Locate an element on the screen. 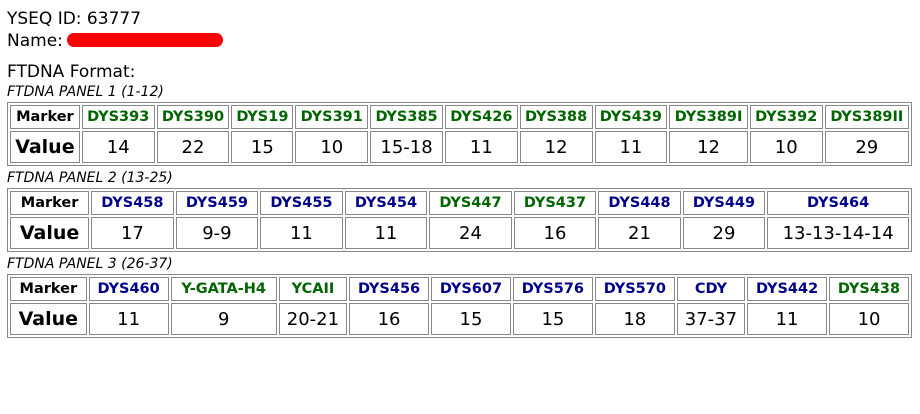 The width and height of the screenshot is (920, 414). marker-name: CDY is located at coordinates (711, 289).